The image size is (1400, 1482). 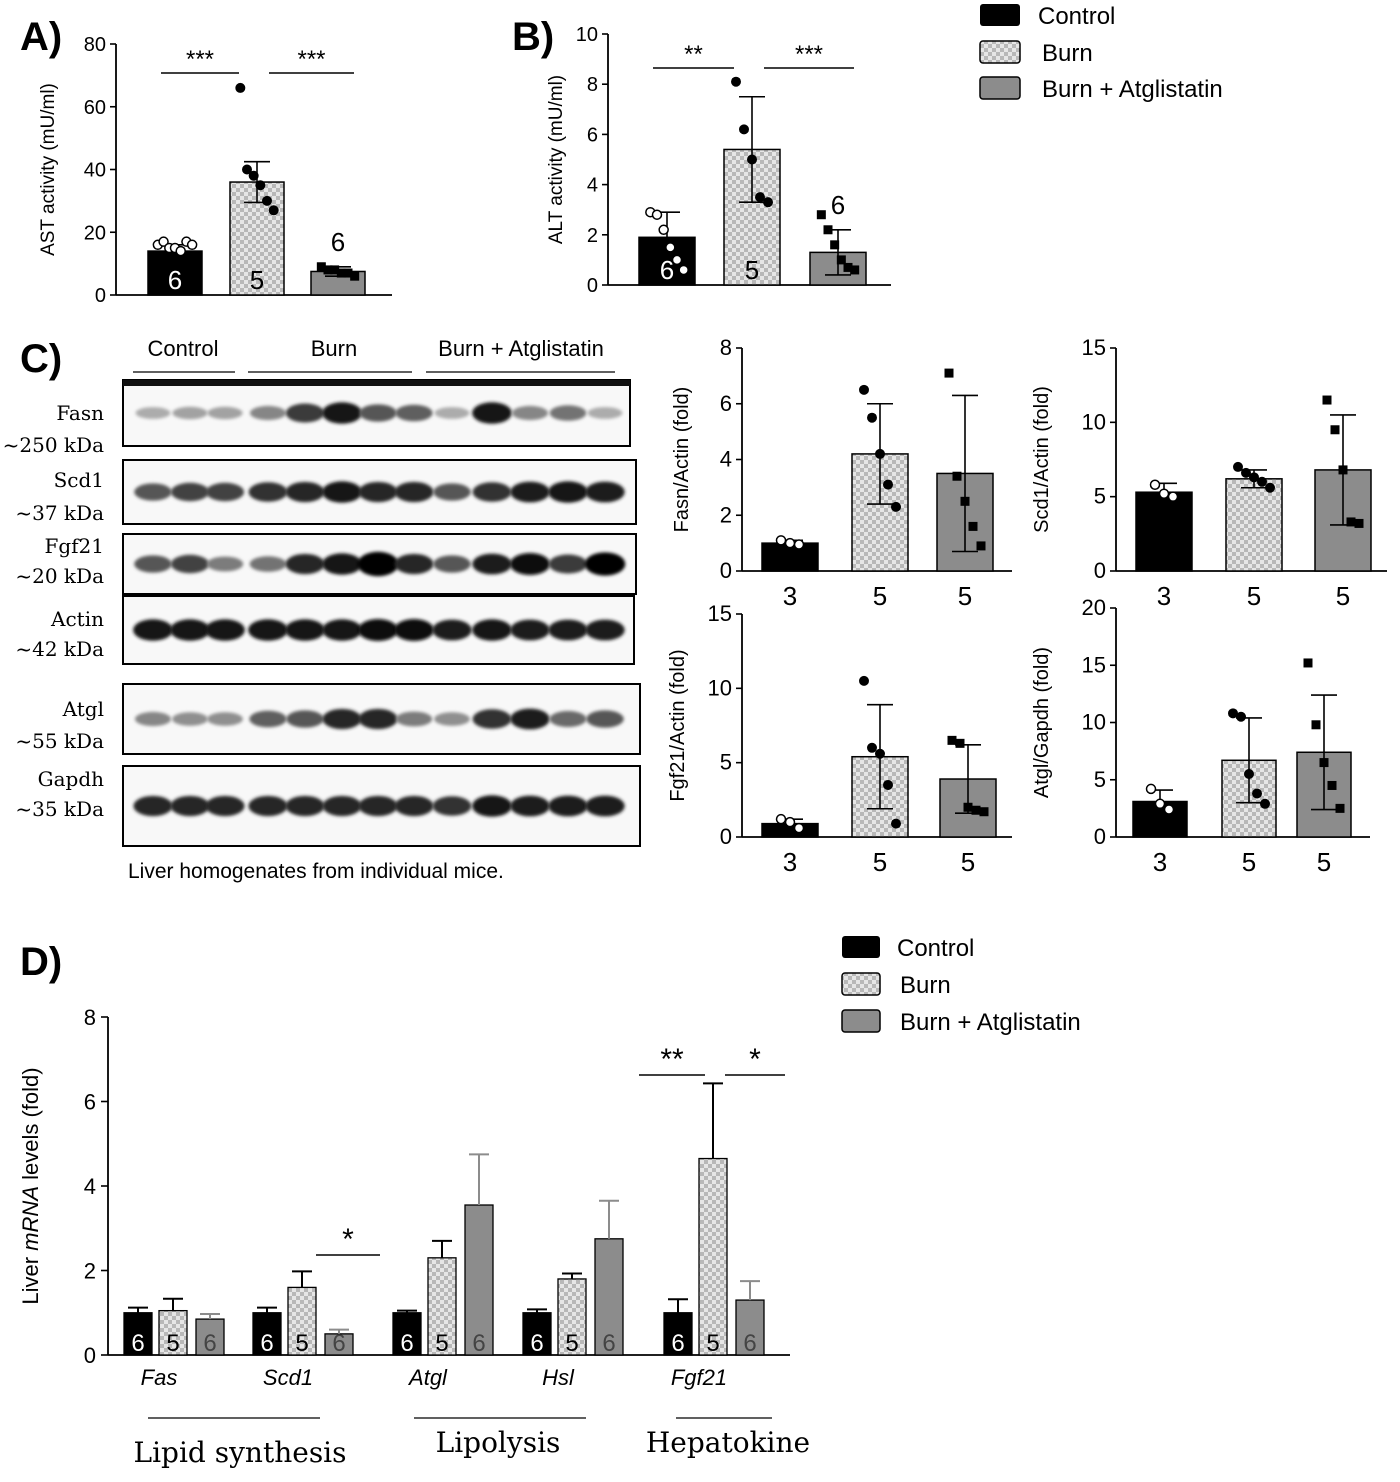 What do you see at coordinates (990, 1022) in the screenshot?
I see `legend-d-label-atglistatin: Burn + Atglistatin` at bounding box center [990, 1022].